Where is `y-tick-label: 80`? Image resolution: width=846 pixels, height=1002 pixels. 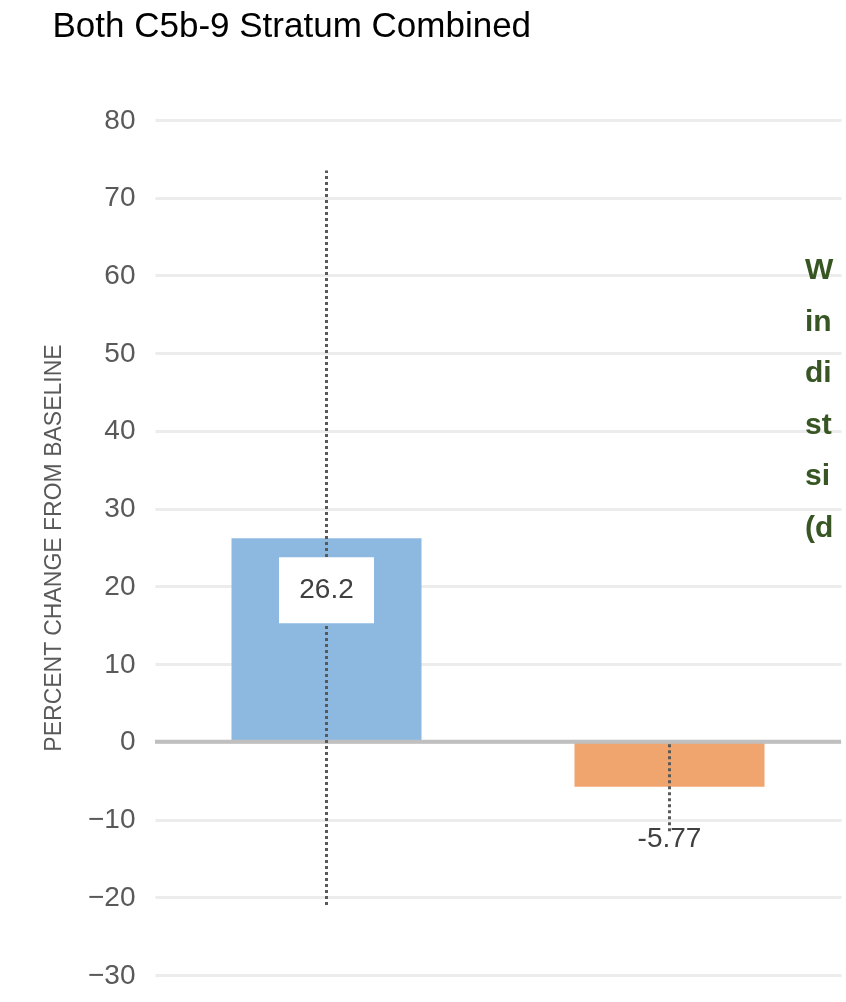
y-tick-label: 80 is located at coordinates (120, 119).